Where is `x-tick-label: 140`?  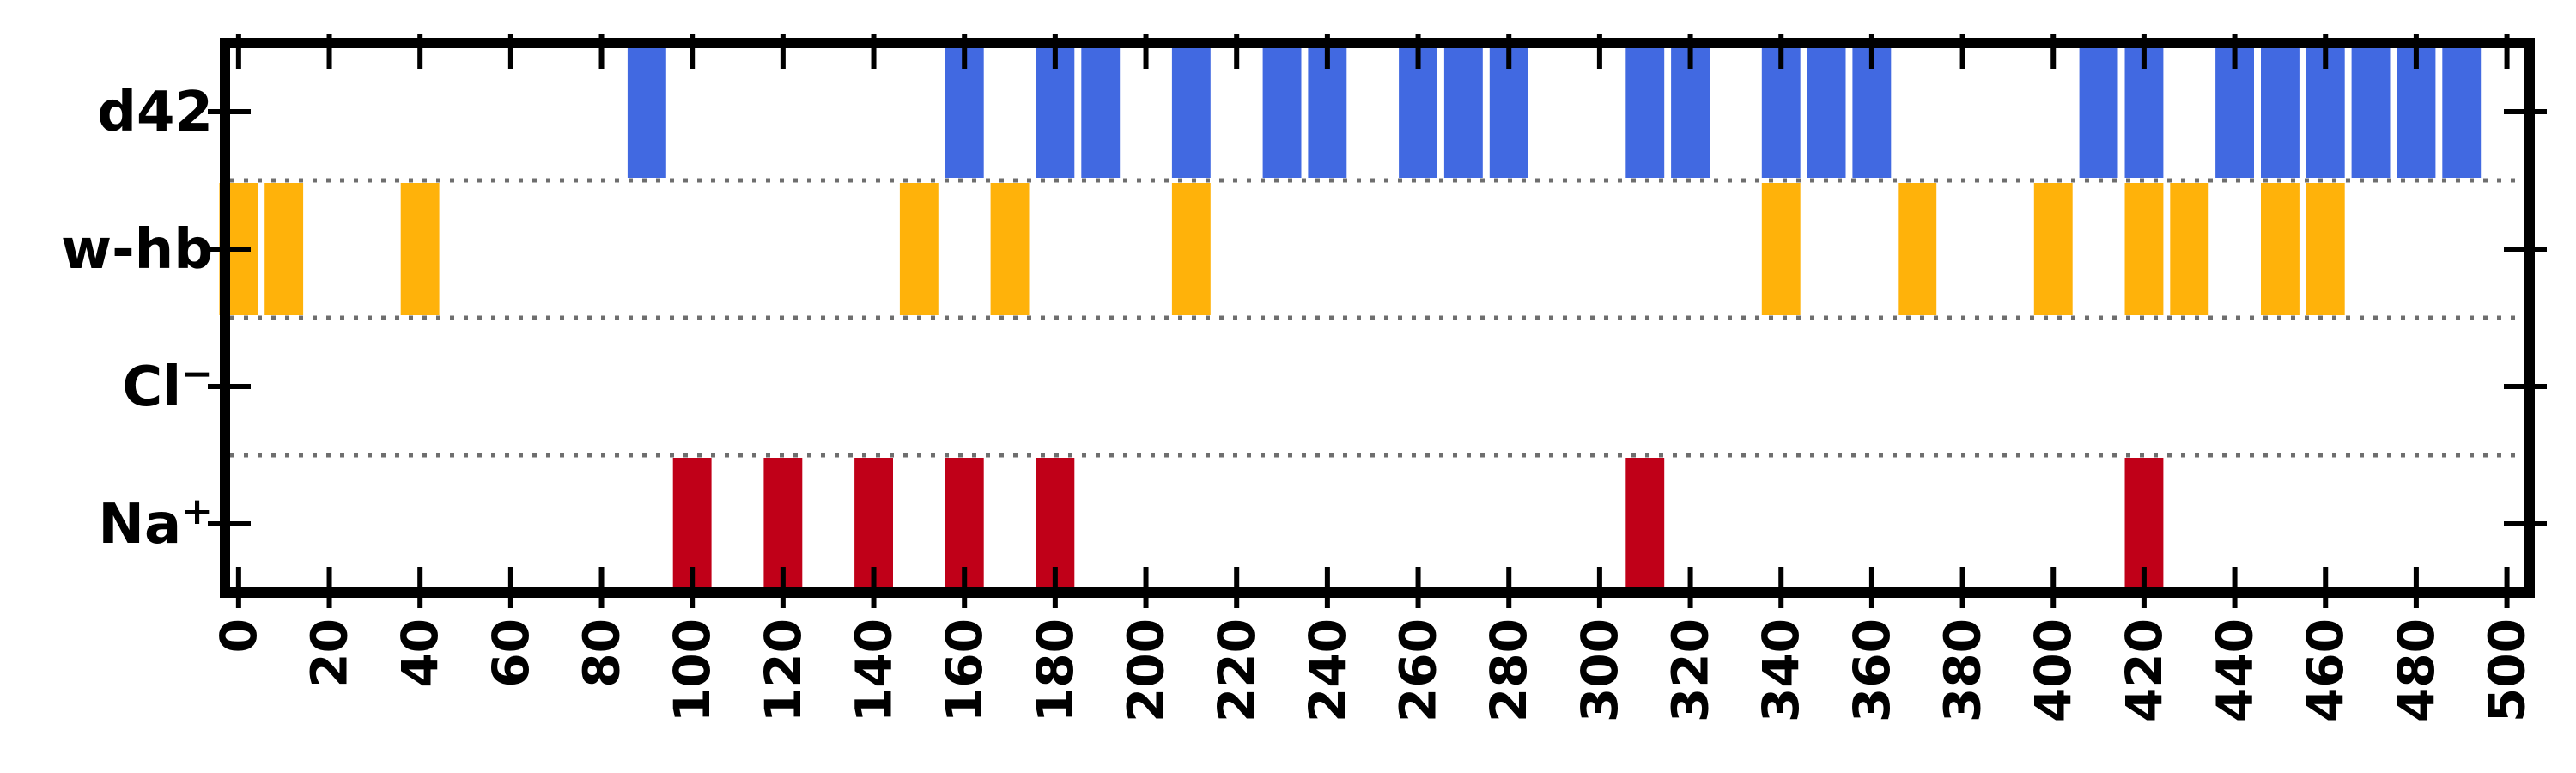
x-tick-label: 140 is located at coordinates (874, 670).